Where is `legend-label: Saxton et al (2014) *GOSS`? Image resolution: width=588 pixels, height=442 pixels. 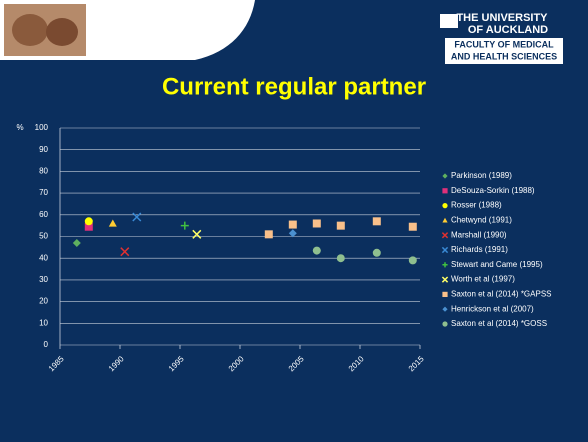 legend-label: Saxton et al (2014) *GOSS is located at coordinates (499, 323).